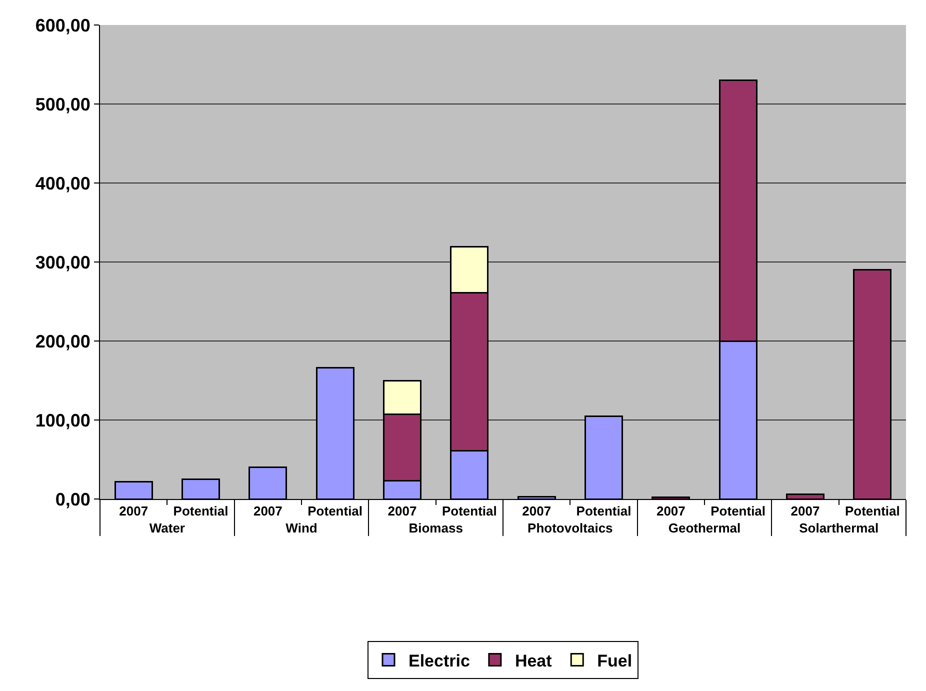  Describe the element at coordinates (839, 528) in the screenshot. I see `text: Solarthermal` at that location.